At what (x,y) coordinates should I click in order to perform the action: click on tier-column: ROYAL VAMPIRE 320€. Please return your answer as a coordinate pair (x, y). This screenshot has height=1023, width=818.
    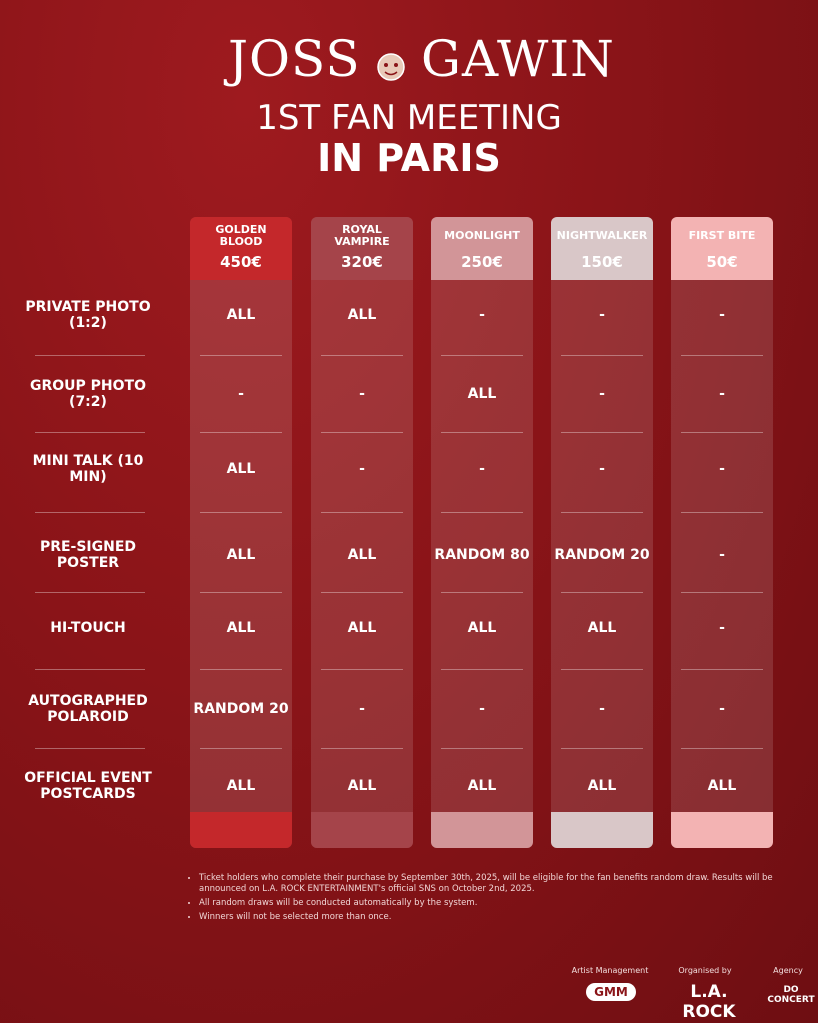
    Looking at the image, I should click on (362, 532).